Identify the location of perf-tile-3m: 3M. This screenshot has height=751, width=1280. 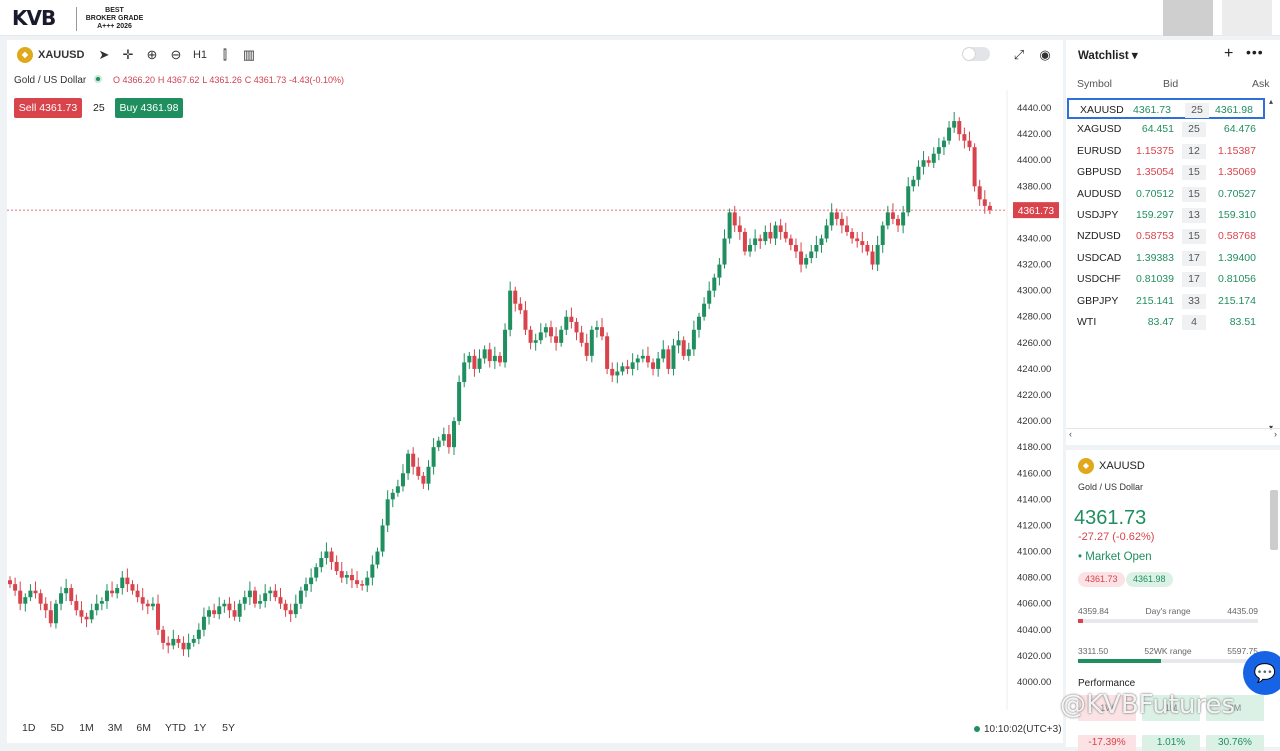
(1235, 708).